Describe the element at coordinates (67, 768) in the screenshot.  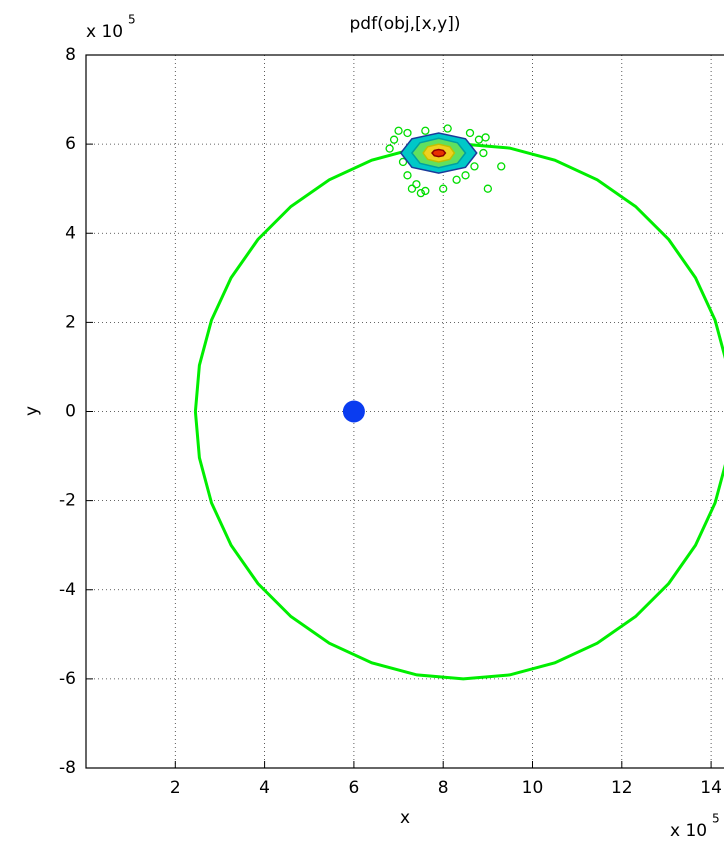
I see `y-tick-label: -8` at that location.